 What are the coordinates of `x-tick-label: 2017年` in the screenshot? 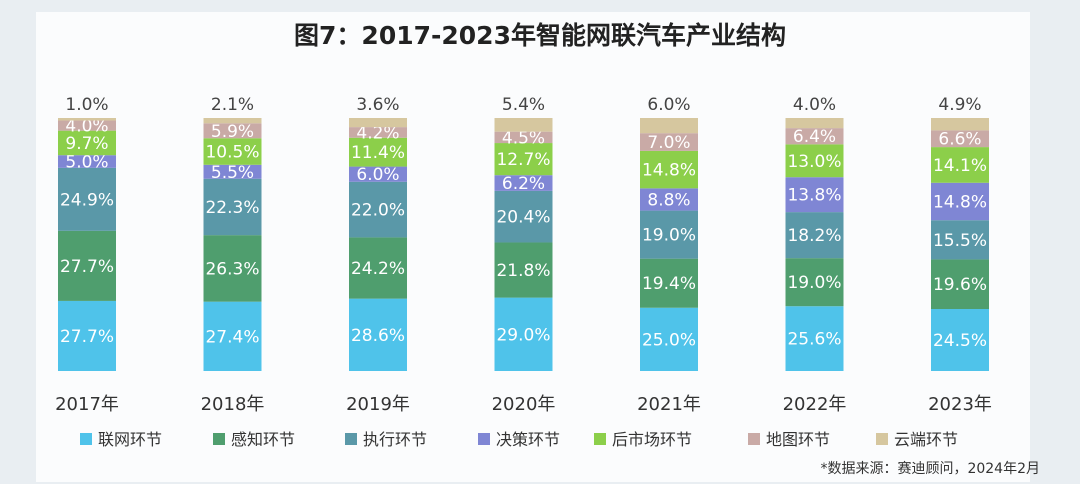 It's located at (87, 404).